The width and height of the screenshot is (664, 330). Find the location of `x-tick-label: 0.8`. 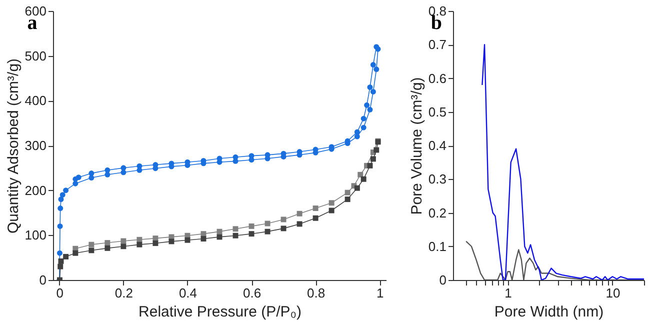

x-tick-label: 0.8 is located at coordinates (316, 293).